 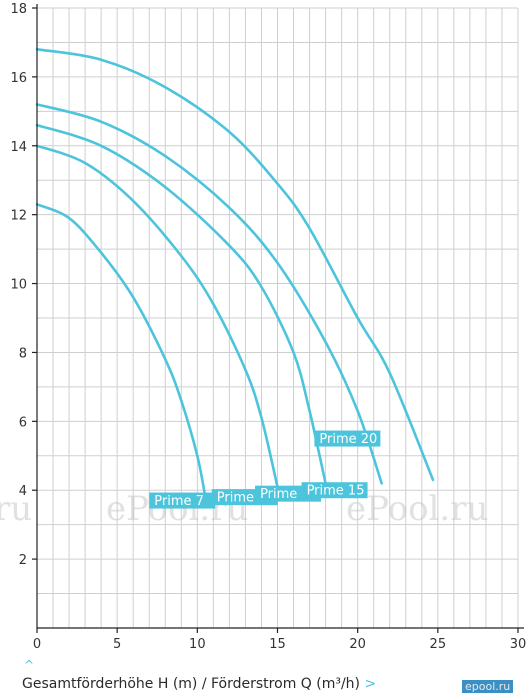 I want to click on y-tick-label: 10, so click(x=18, y=285).